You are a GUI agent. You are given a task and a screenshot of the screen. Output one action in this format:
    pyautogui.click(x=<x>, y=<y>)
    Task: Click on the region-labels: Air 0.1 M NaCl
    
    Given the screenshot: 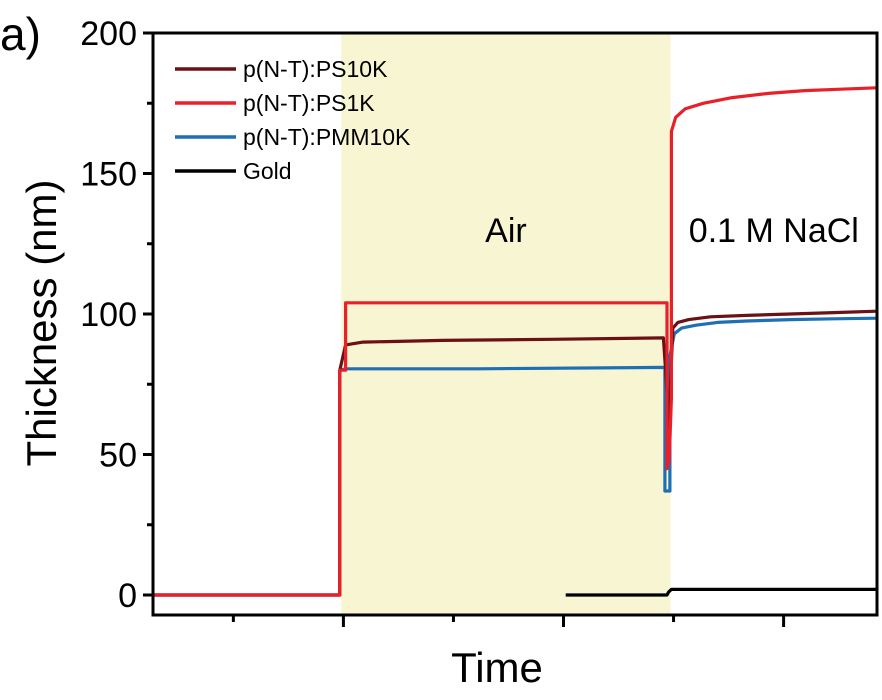 What is the action you would take?
    pyautogui.click(x=672, y=231)
    